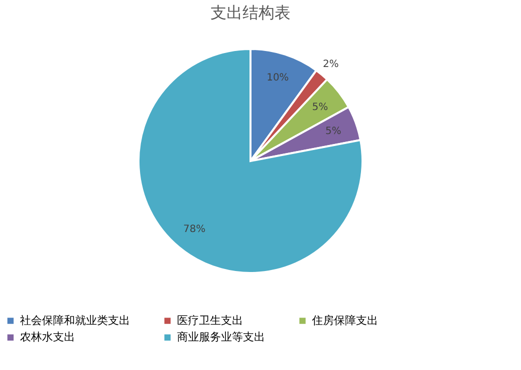 This screenshot has height=370, width=521. I want to click on data-label: 78%, so click(194, 229).